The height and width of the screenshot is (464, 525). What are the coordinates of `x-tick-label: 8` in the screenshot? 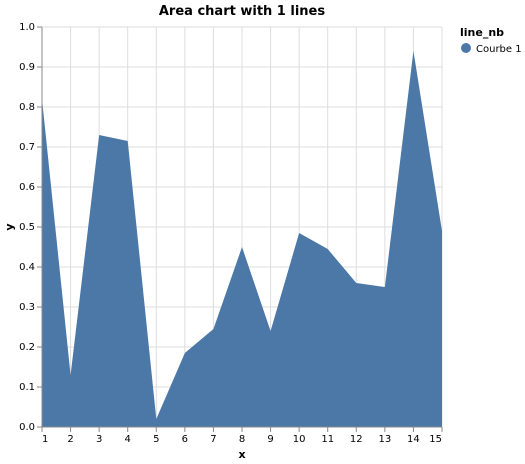 It's located at (242, 439).